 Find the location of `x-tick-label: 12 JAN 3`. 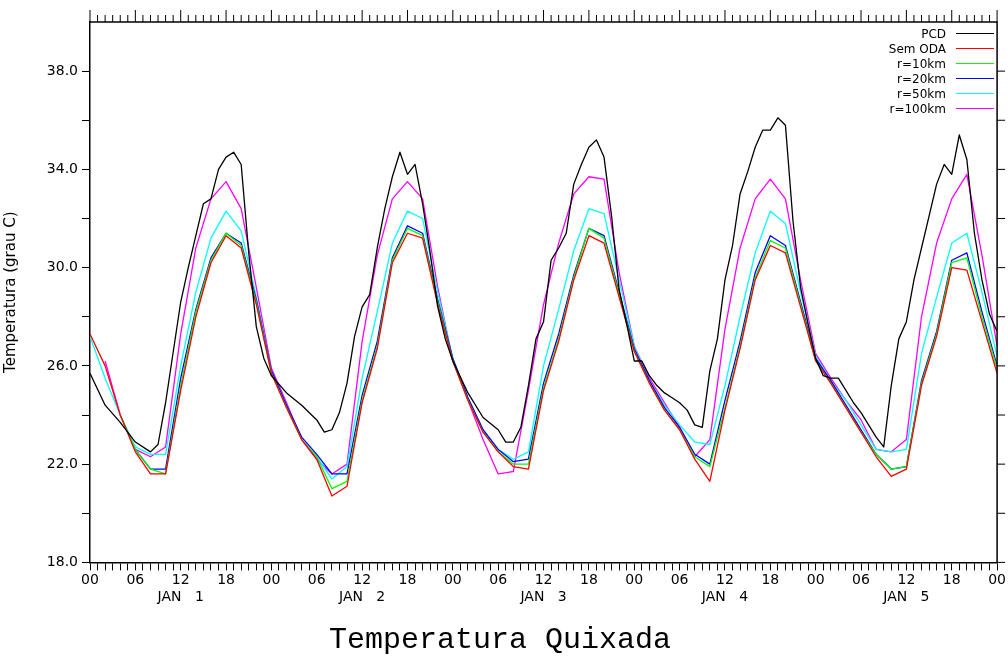

x-tick-label: 12 JAN 3 is located at coordinates (543, 588).